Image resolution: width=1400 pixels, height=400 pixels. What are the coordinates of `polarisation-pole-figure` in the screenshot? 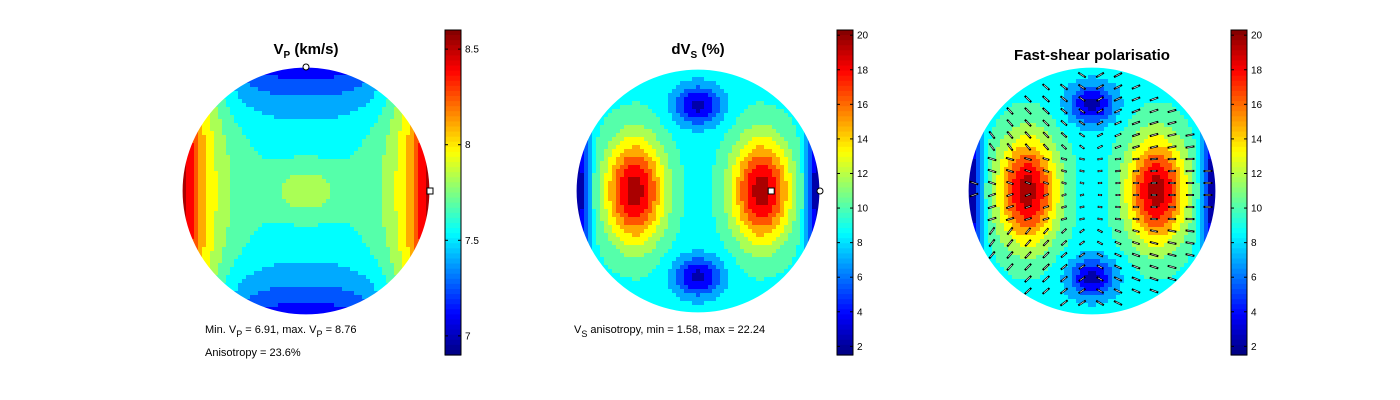 It's located at (1092, 191).